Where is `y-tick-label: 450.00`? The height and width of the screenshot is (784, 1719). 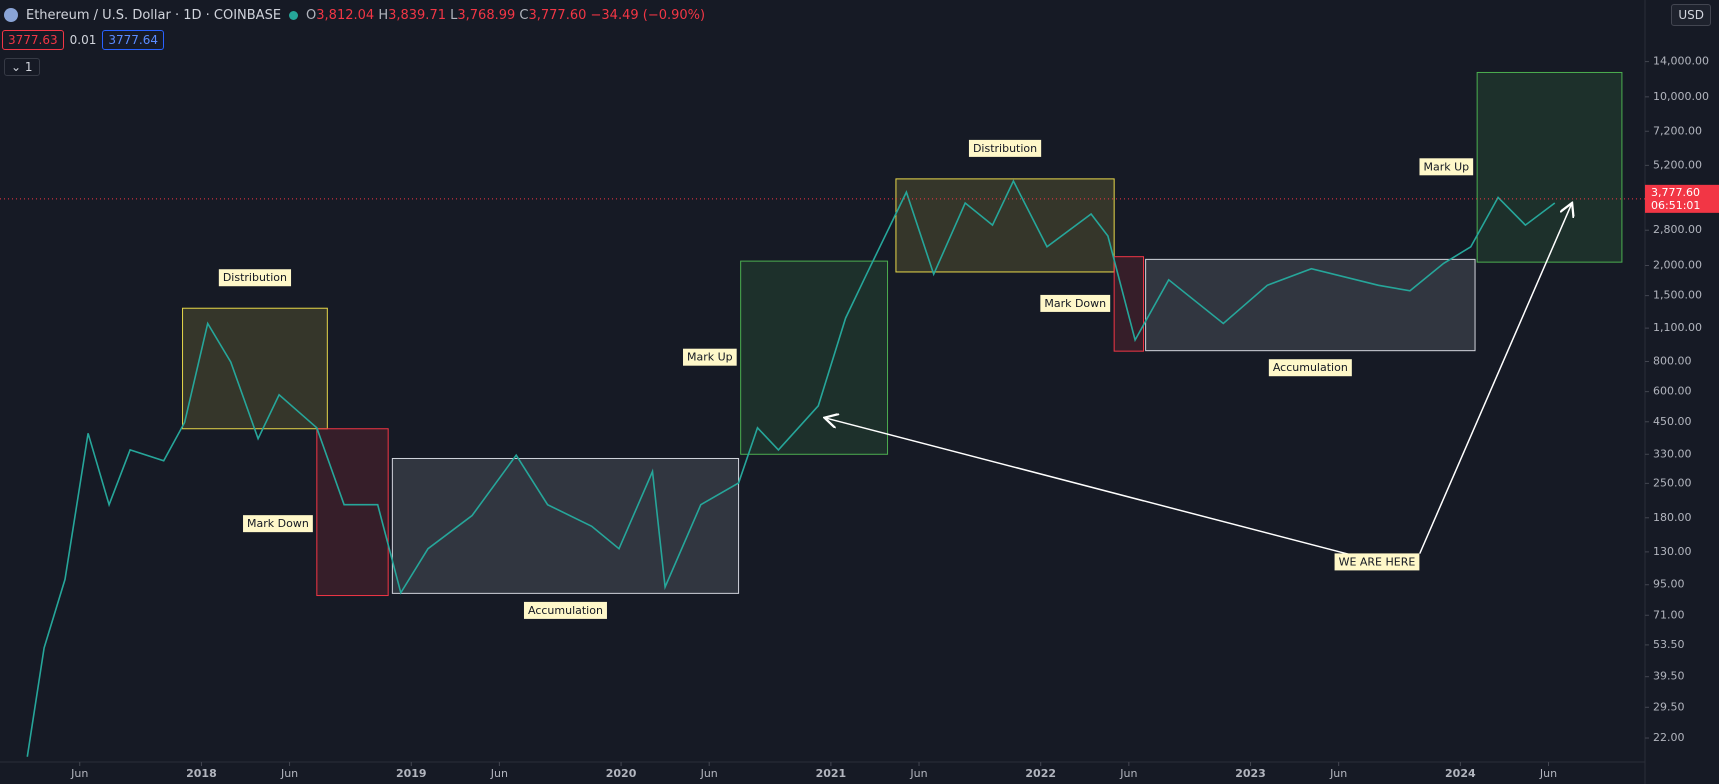
y-tick-label: 450.00 is located at coordinates (1672, 421).